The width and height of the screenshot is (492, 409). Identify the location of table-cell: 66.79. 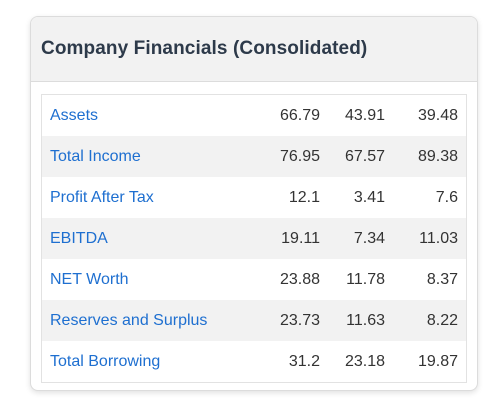
(299, 115).